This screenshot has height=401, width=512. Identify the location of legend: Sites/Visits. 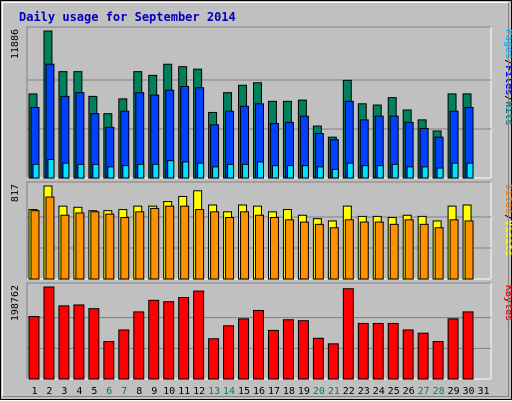
(507, 220).